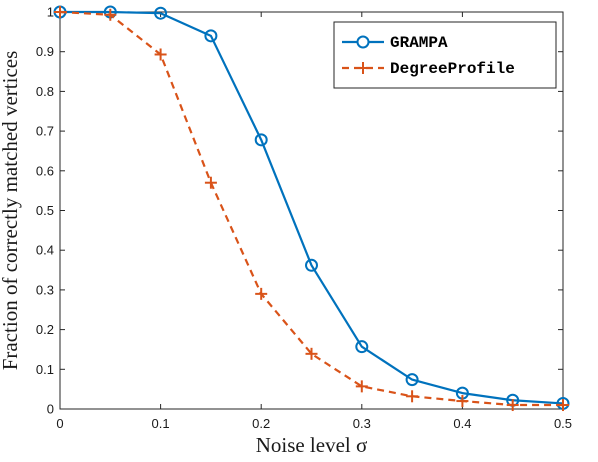 This screenshot has height=462, width=598. What do you see at coordinates (45, 210) in the screenshot?
I see `y-tick-label: 0.5` at bounding box center [45, 210].